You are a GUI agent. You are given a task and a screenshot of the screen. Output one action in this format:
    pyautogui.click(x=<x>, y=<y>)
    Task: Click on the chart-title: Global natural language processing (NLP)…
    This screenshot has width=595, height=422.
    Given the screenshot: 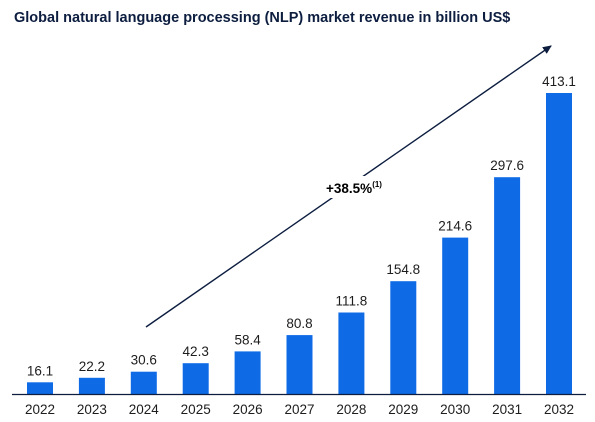 What is the action you would take?
    pyautogui.click(x=262, y=18)
    